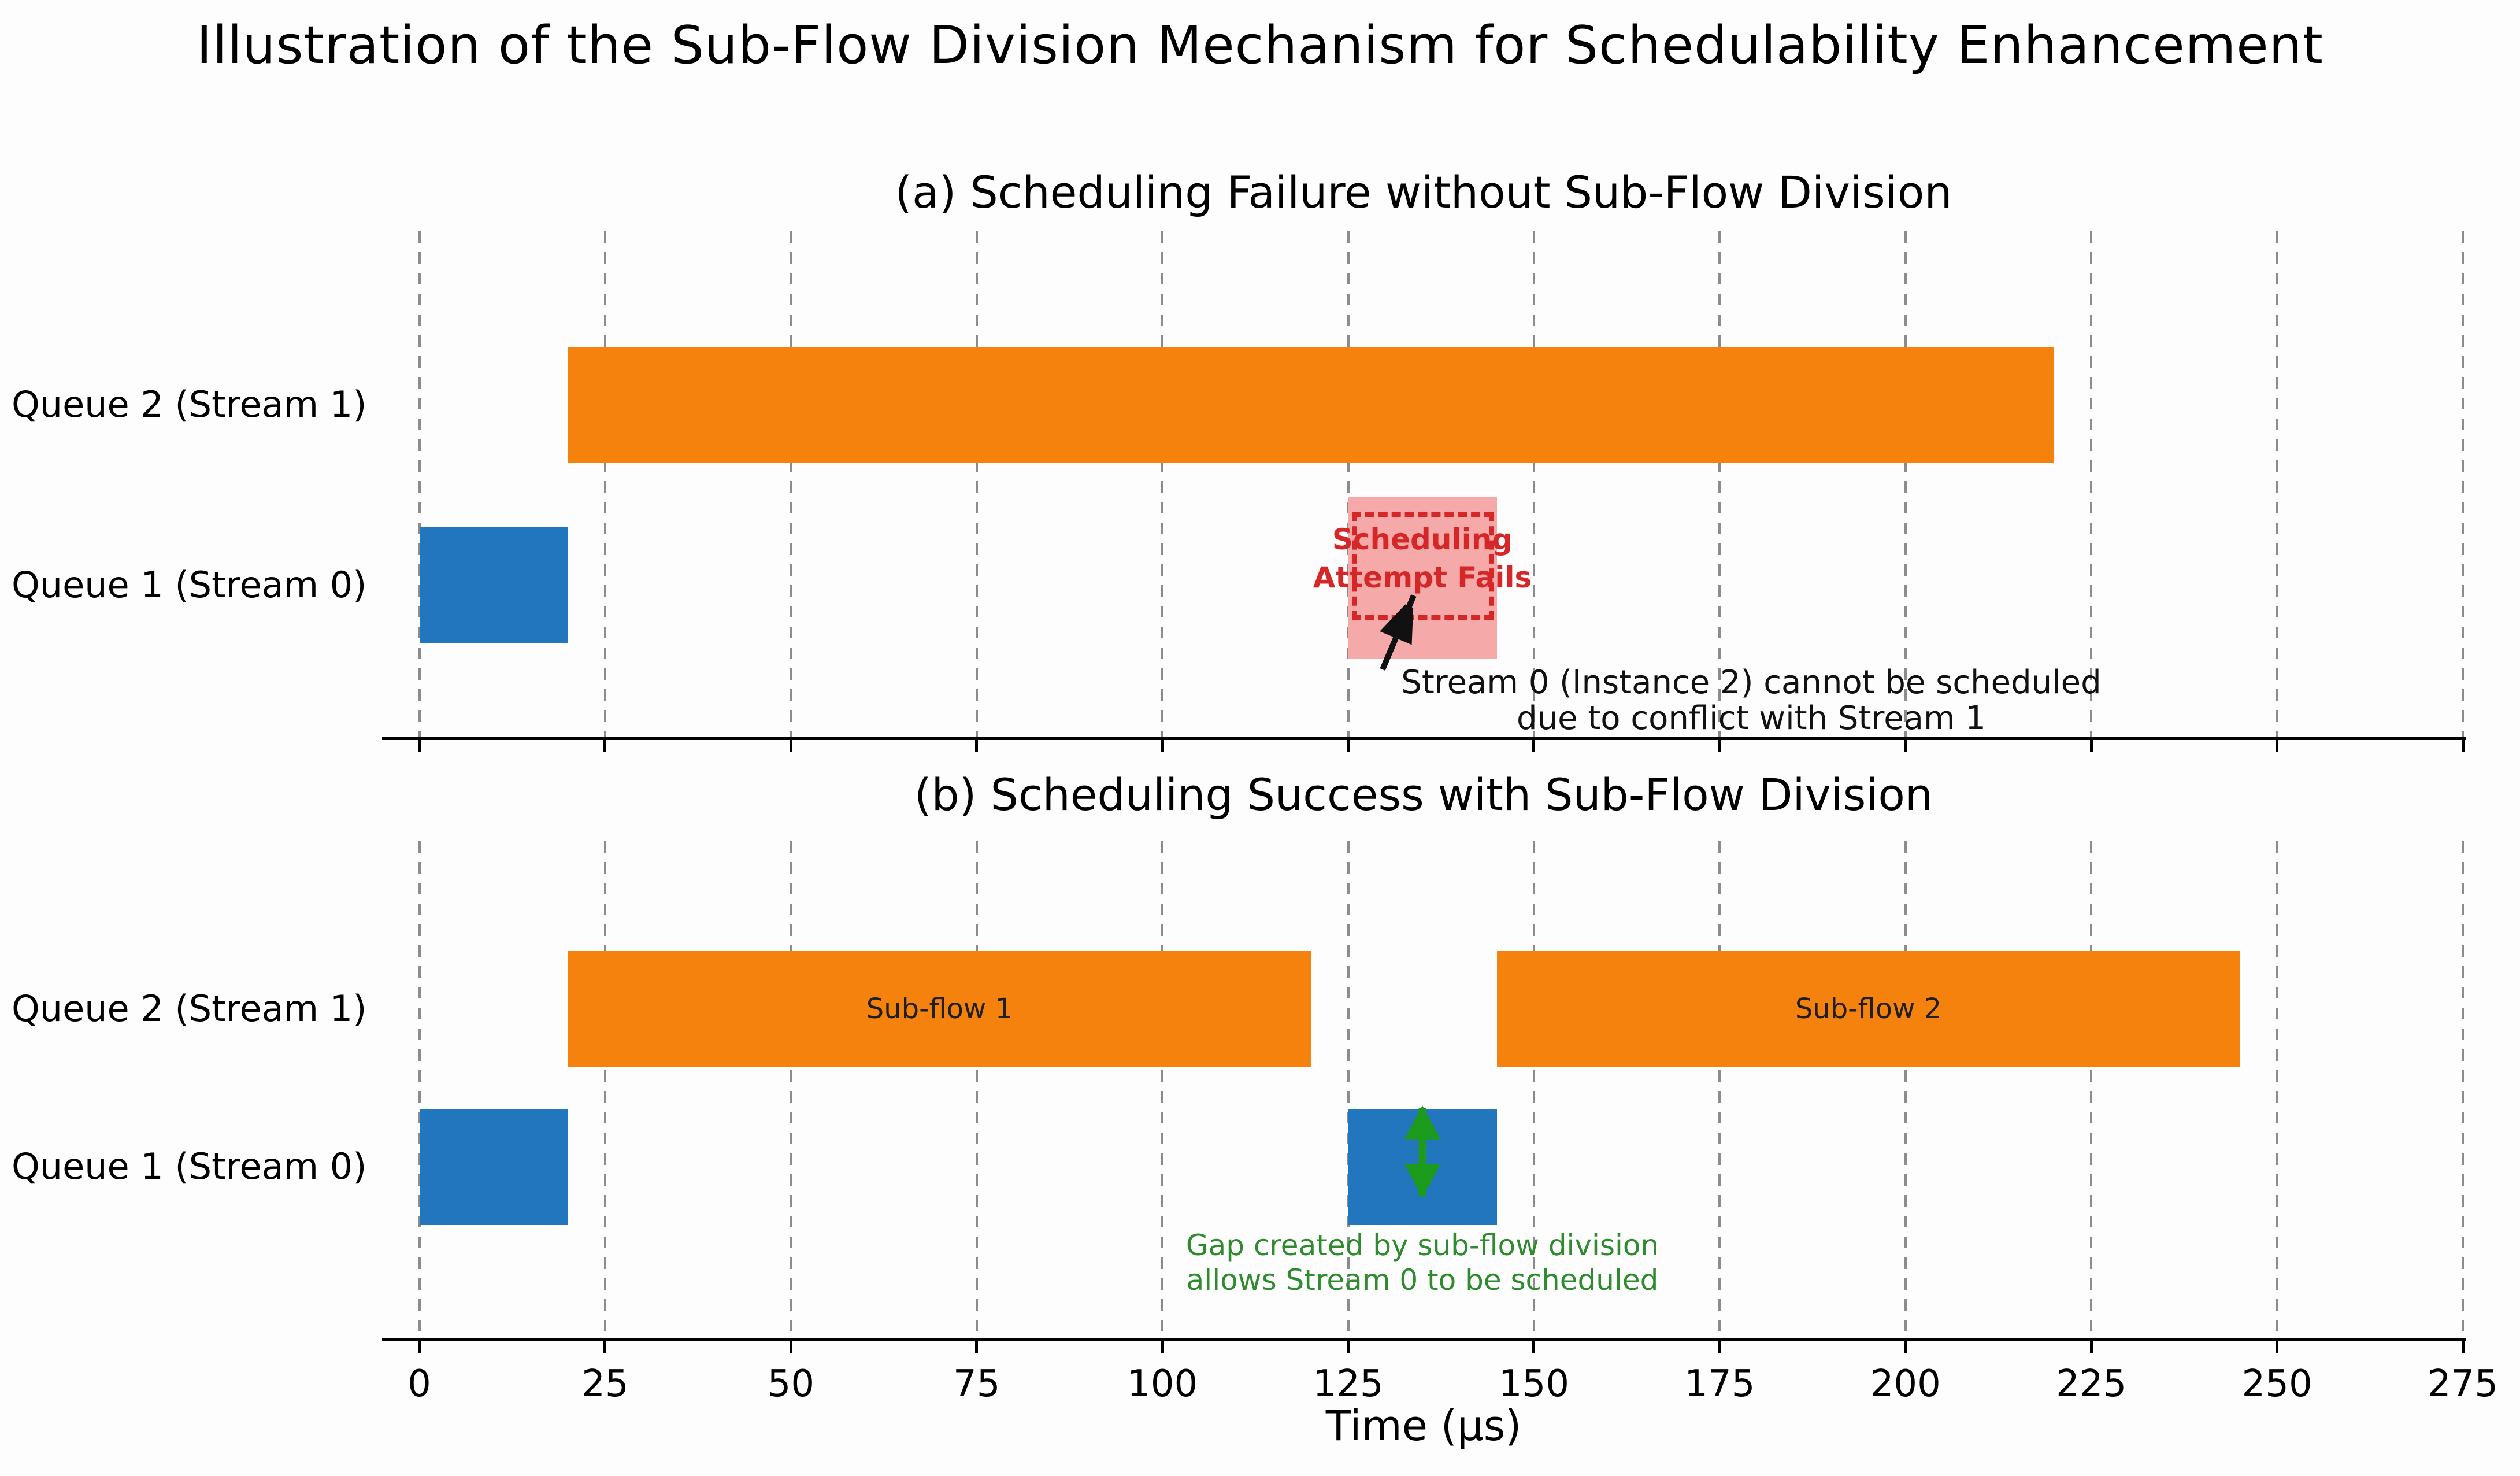 This screenshot has height=1476, width=2520. What do you see at coordinates (419, 1384) in the screenshot?
I see `x-tick-label: 0` at bounding box center [419, 1384].